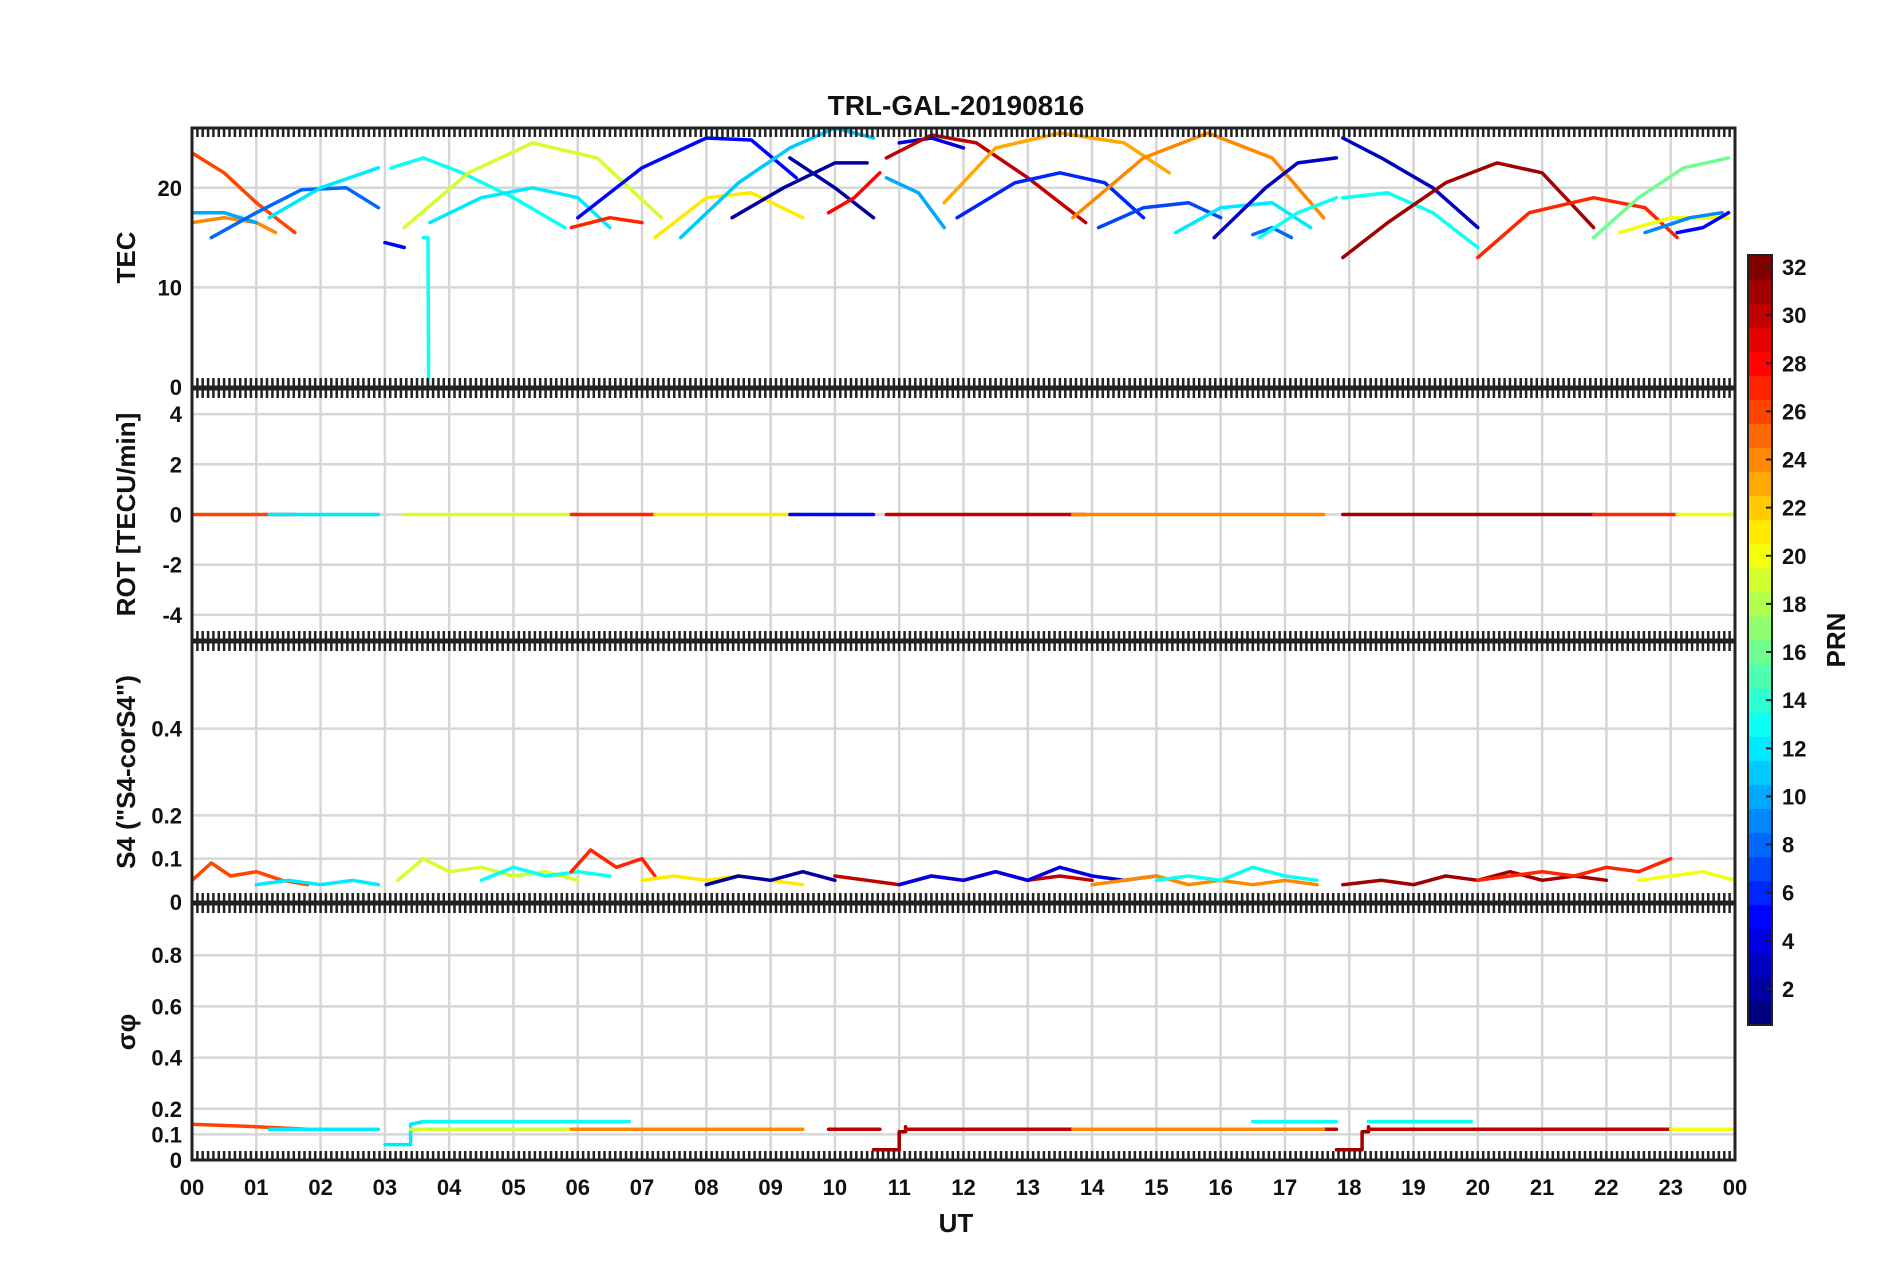 The width and height of the screenshot is (1902, 1272). Describe the element at coordinates (176, 464) in the screenshot. I see `y-tick-label: 2` at that location.